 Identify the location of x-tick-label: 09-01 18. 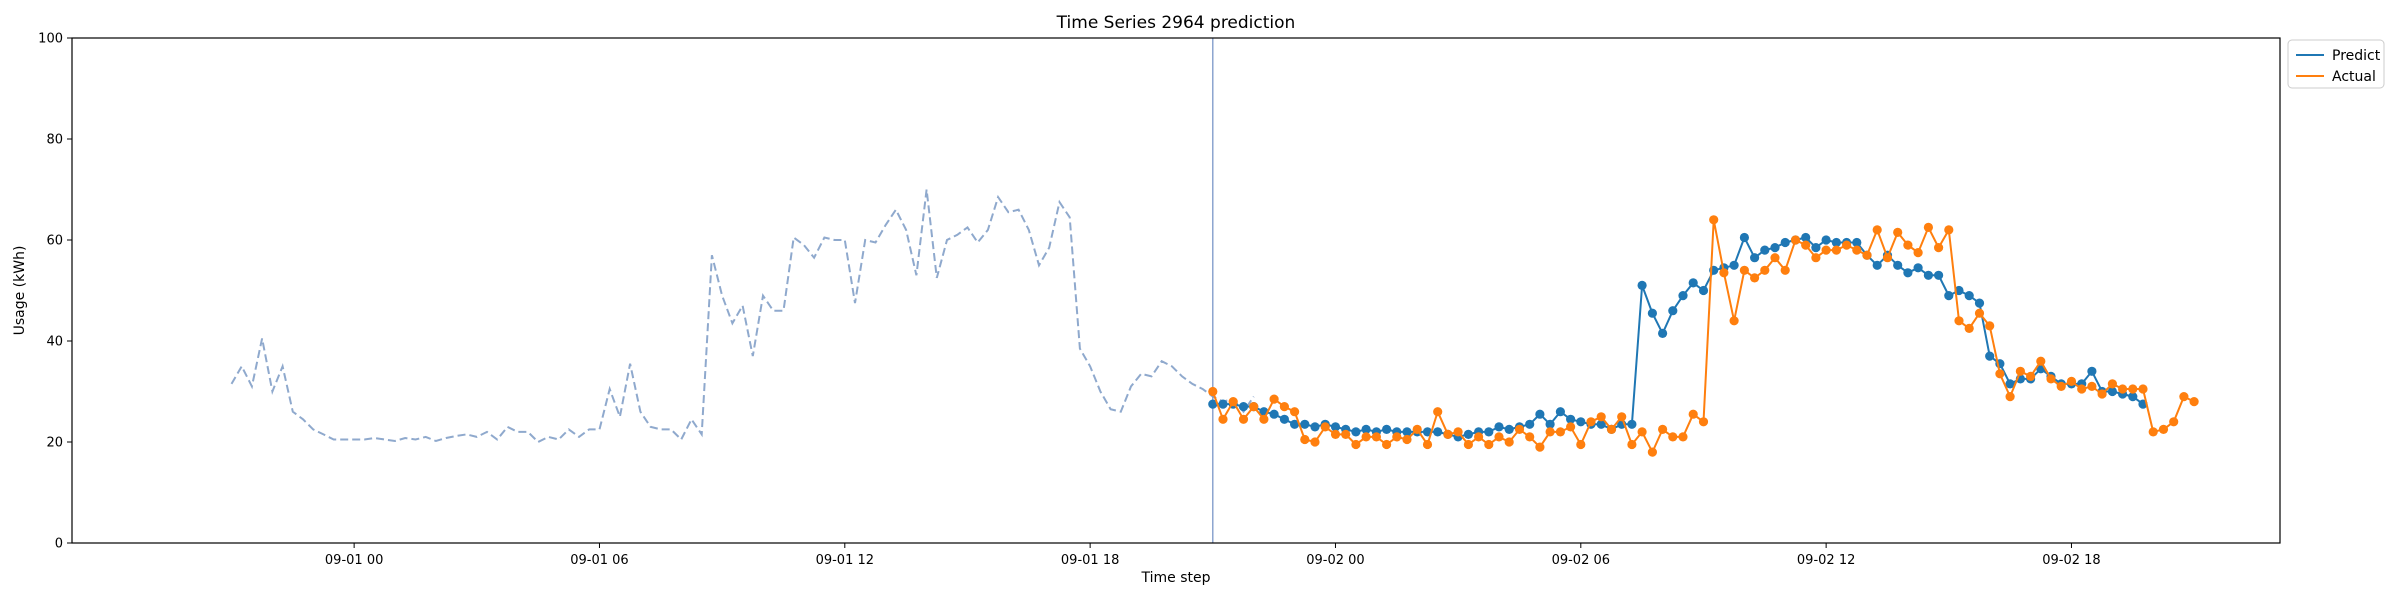
(1090, 560).